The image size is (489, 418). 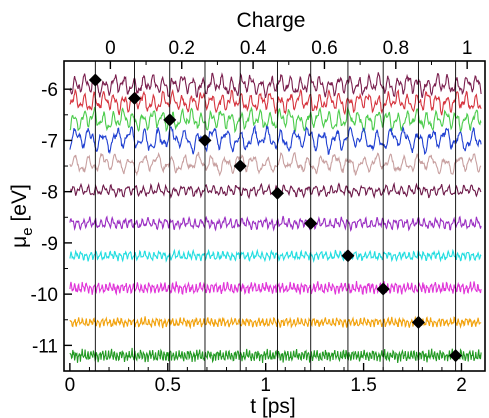 What do you see at coordinates (467, 48) in the screenshot?
I see `top-tick-label: 1` at bounding box center [467, 48].